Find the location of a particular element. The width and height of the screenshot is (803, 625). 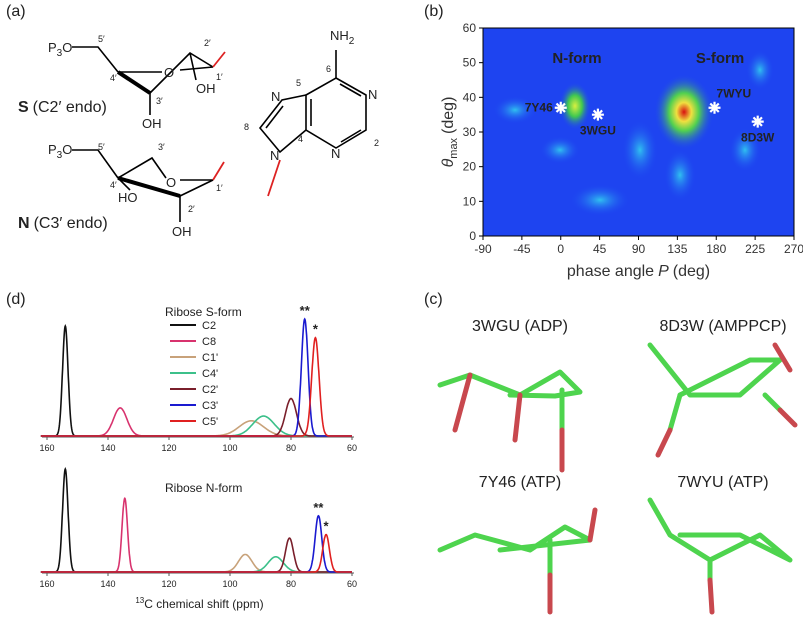

atom-label: 5 is located at coordinates (298, 83).